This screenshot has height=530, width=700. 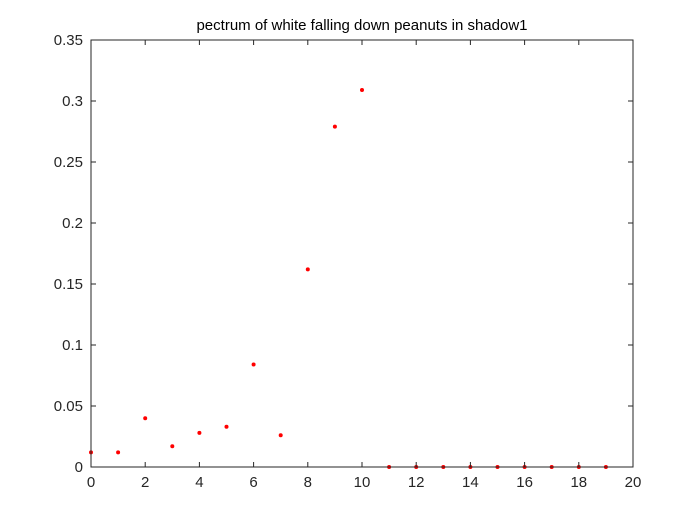 I want to click on x-tick-label: 16, so click(x=524, y=482).